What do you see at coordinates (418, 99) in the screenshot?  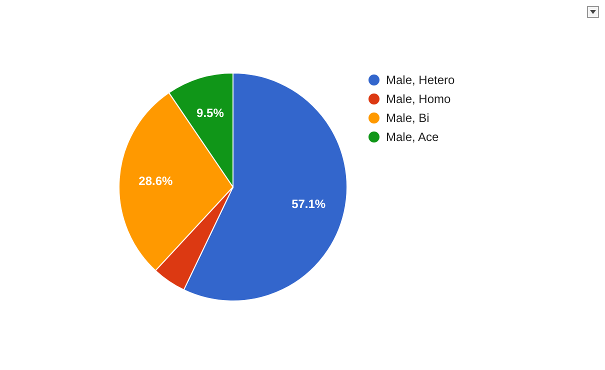 I see `legend-label: Male, Homo` at bounding box center [418, 99].